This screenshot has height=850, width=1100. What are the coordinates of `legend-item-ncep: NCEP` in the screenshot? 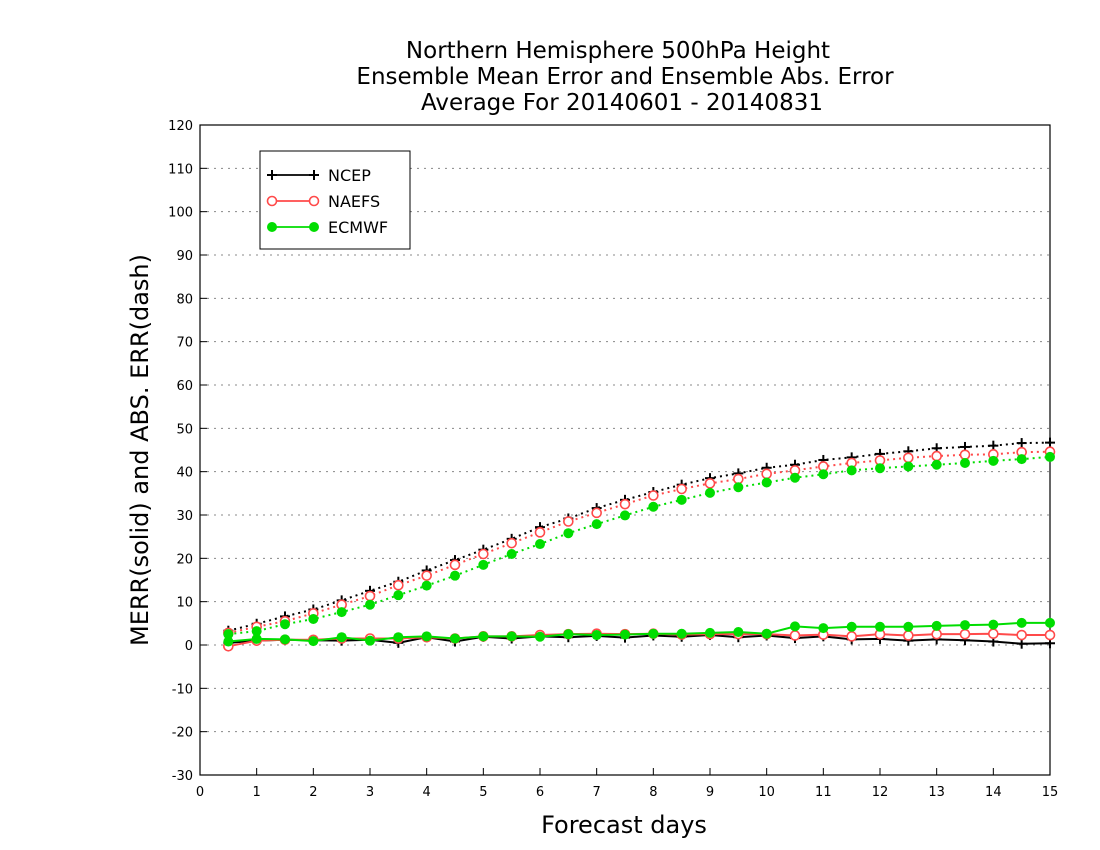 It's located at (319, 175).